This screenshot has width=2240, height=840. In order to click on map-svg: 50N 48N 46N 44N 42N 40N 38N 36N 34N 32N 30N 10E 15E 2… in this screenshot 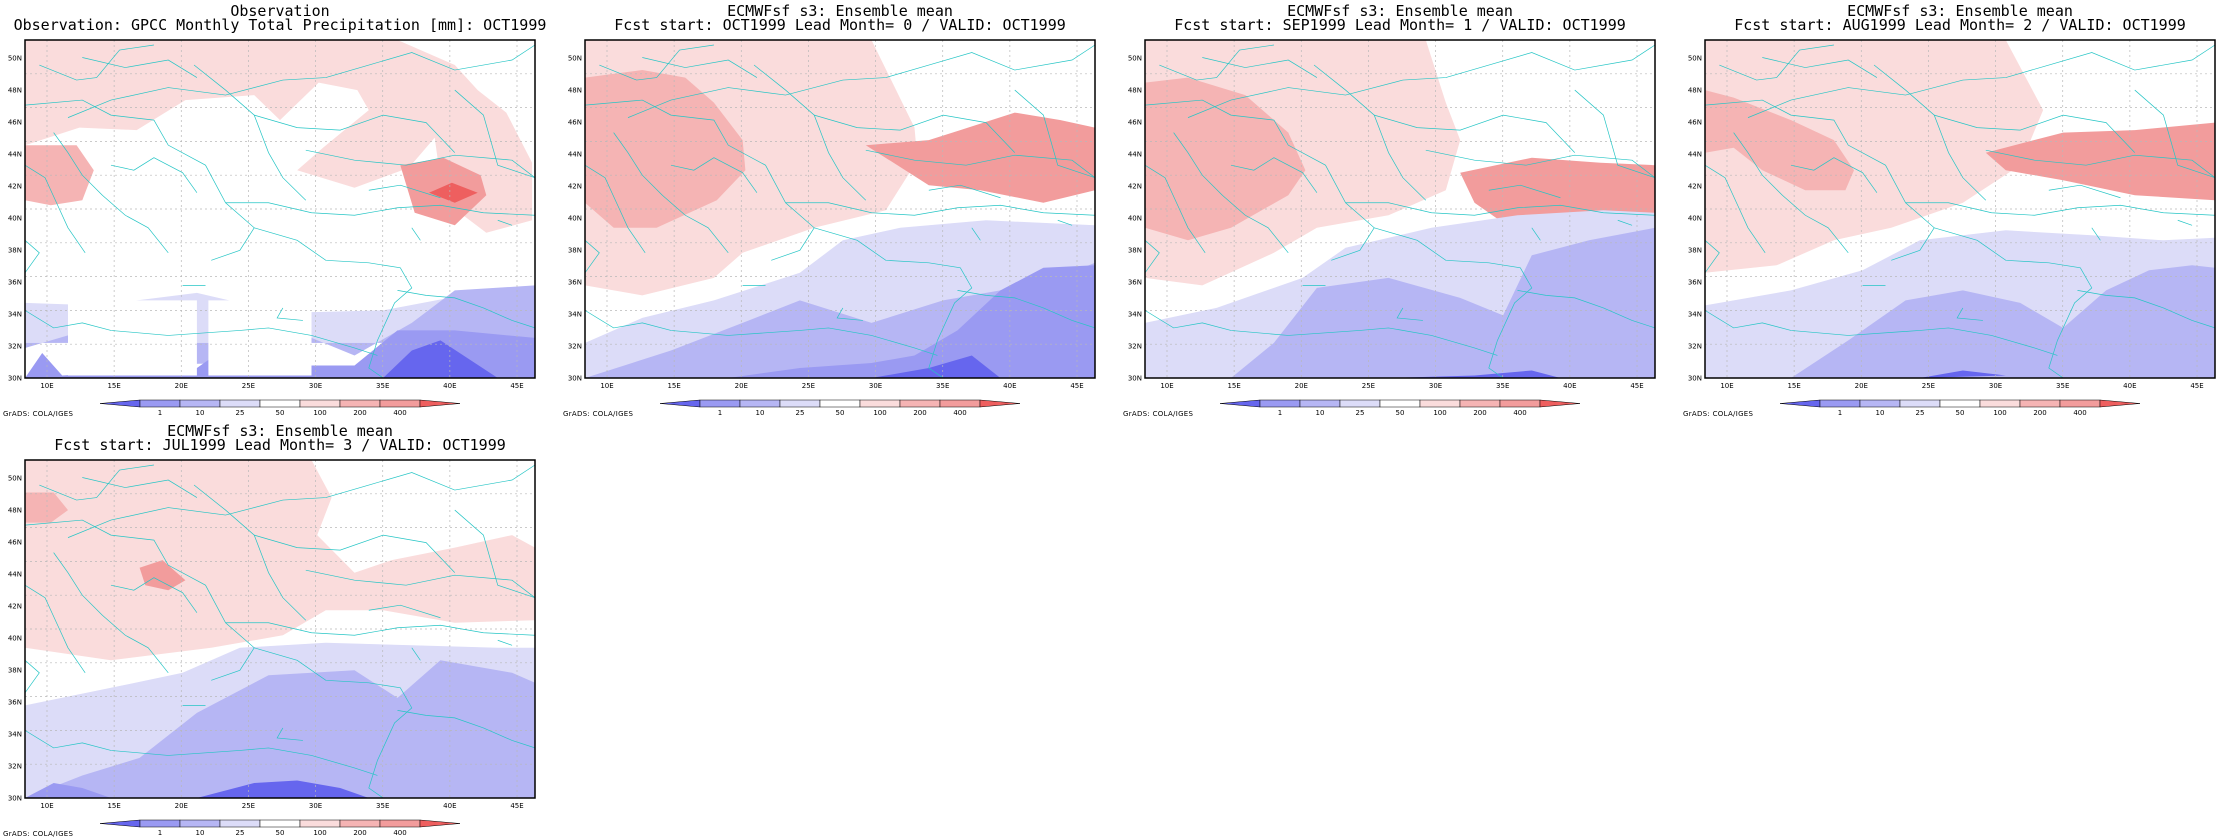, I will do `click(272, 648)`.